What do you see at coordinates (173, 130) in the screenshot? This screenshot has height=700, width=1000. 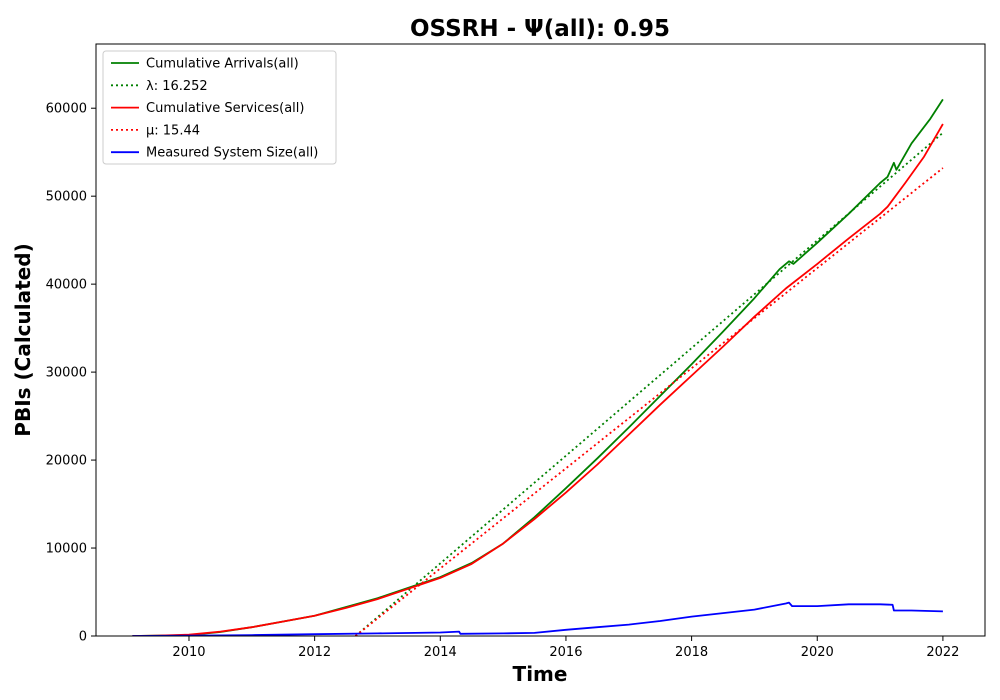 I see `legend-entry-label: μ: 15.44` at bounding box center [173, 130].